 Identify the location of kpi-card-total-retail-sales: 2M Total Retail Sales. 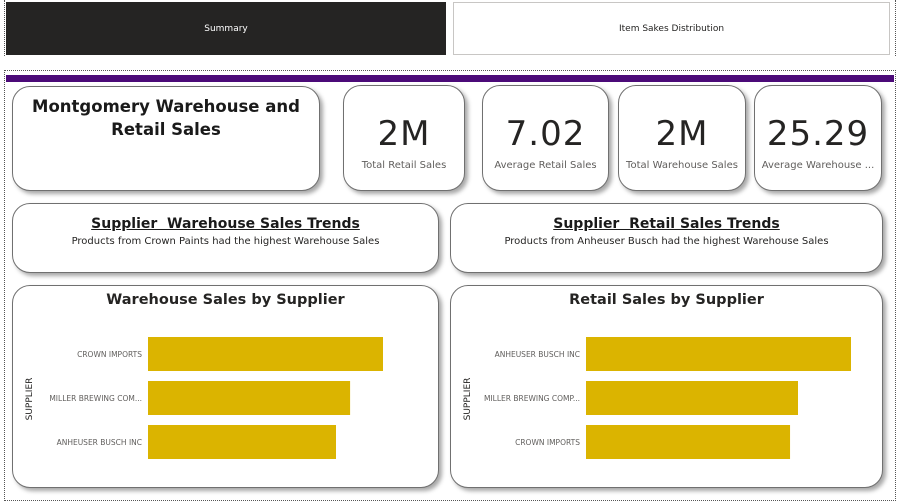
(404, 138).